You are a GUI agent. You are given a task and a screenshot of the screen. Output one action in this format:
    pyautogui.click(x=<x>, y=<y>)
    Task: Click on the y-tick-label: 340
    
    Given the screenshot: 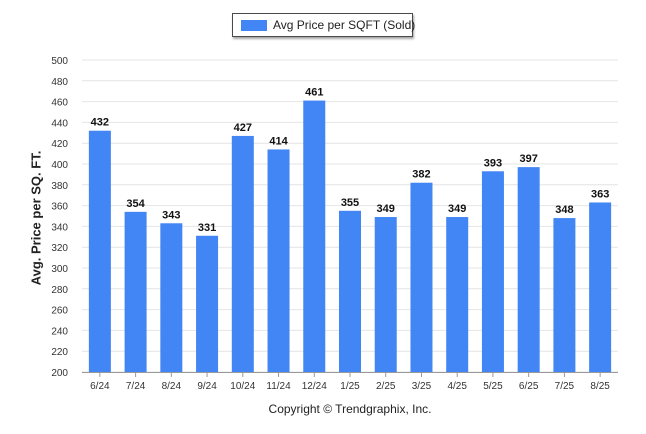 What is the action you would take?
    pyautogui.click(x=59, y=227)
    